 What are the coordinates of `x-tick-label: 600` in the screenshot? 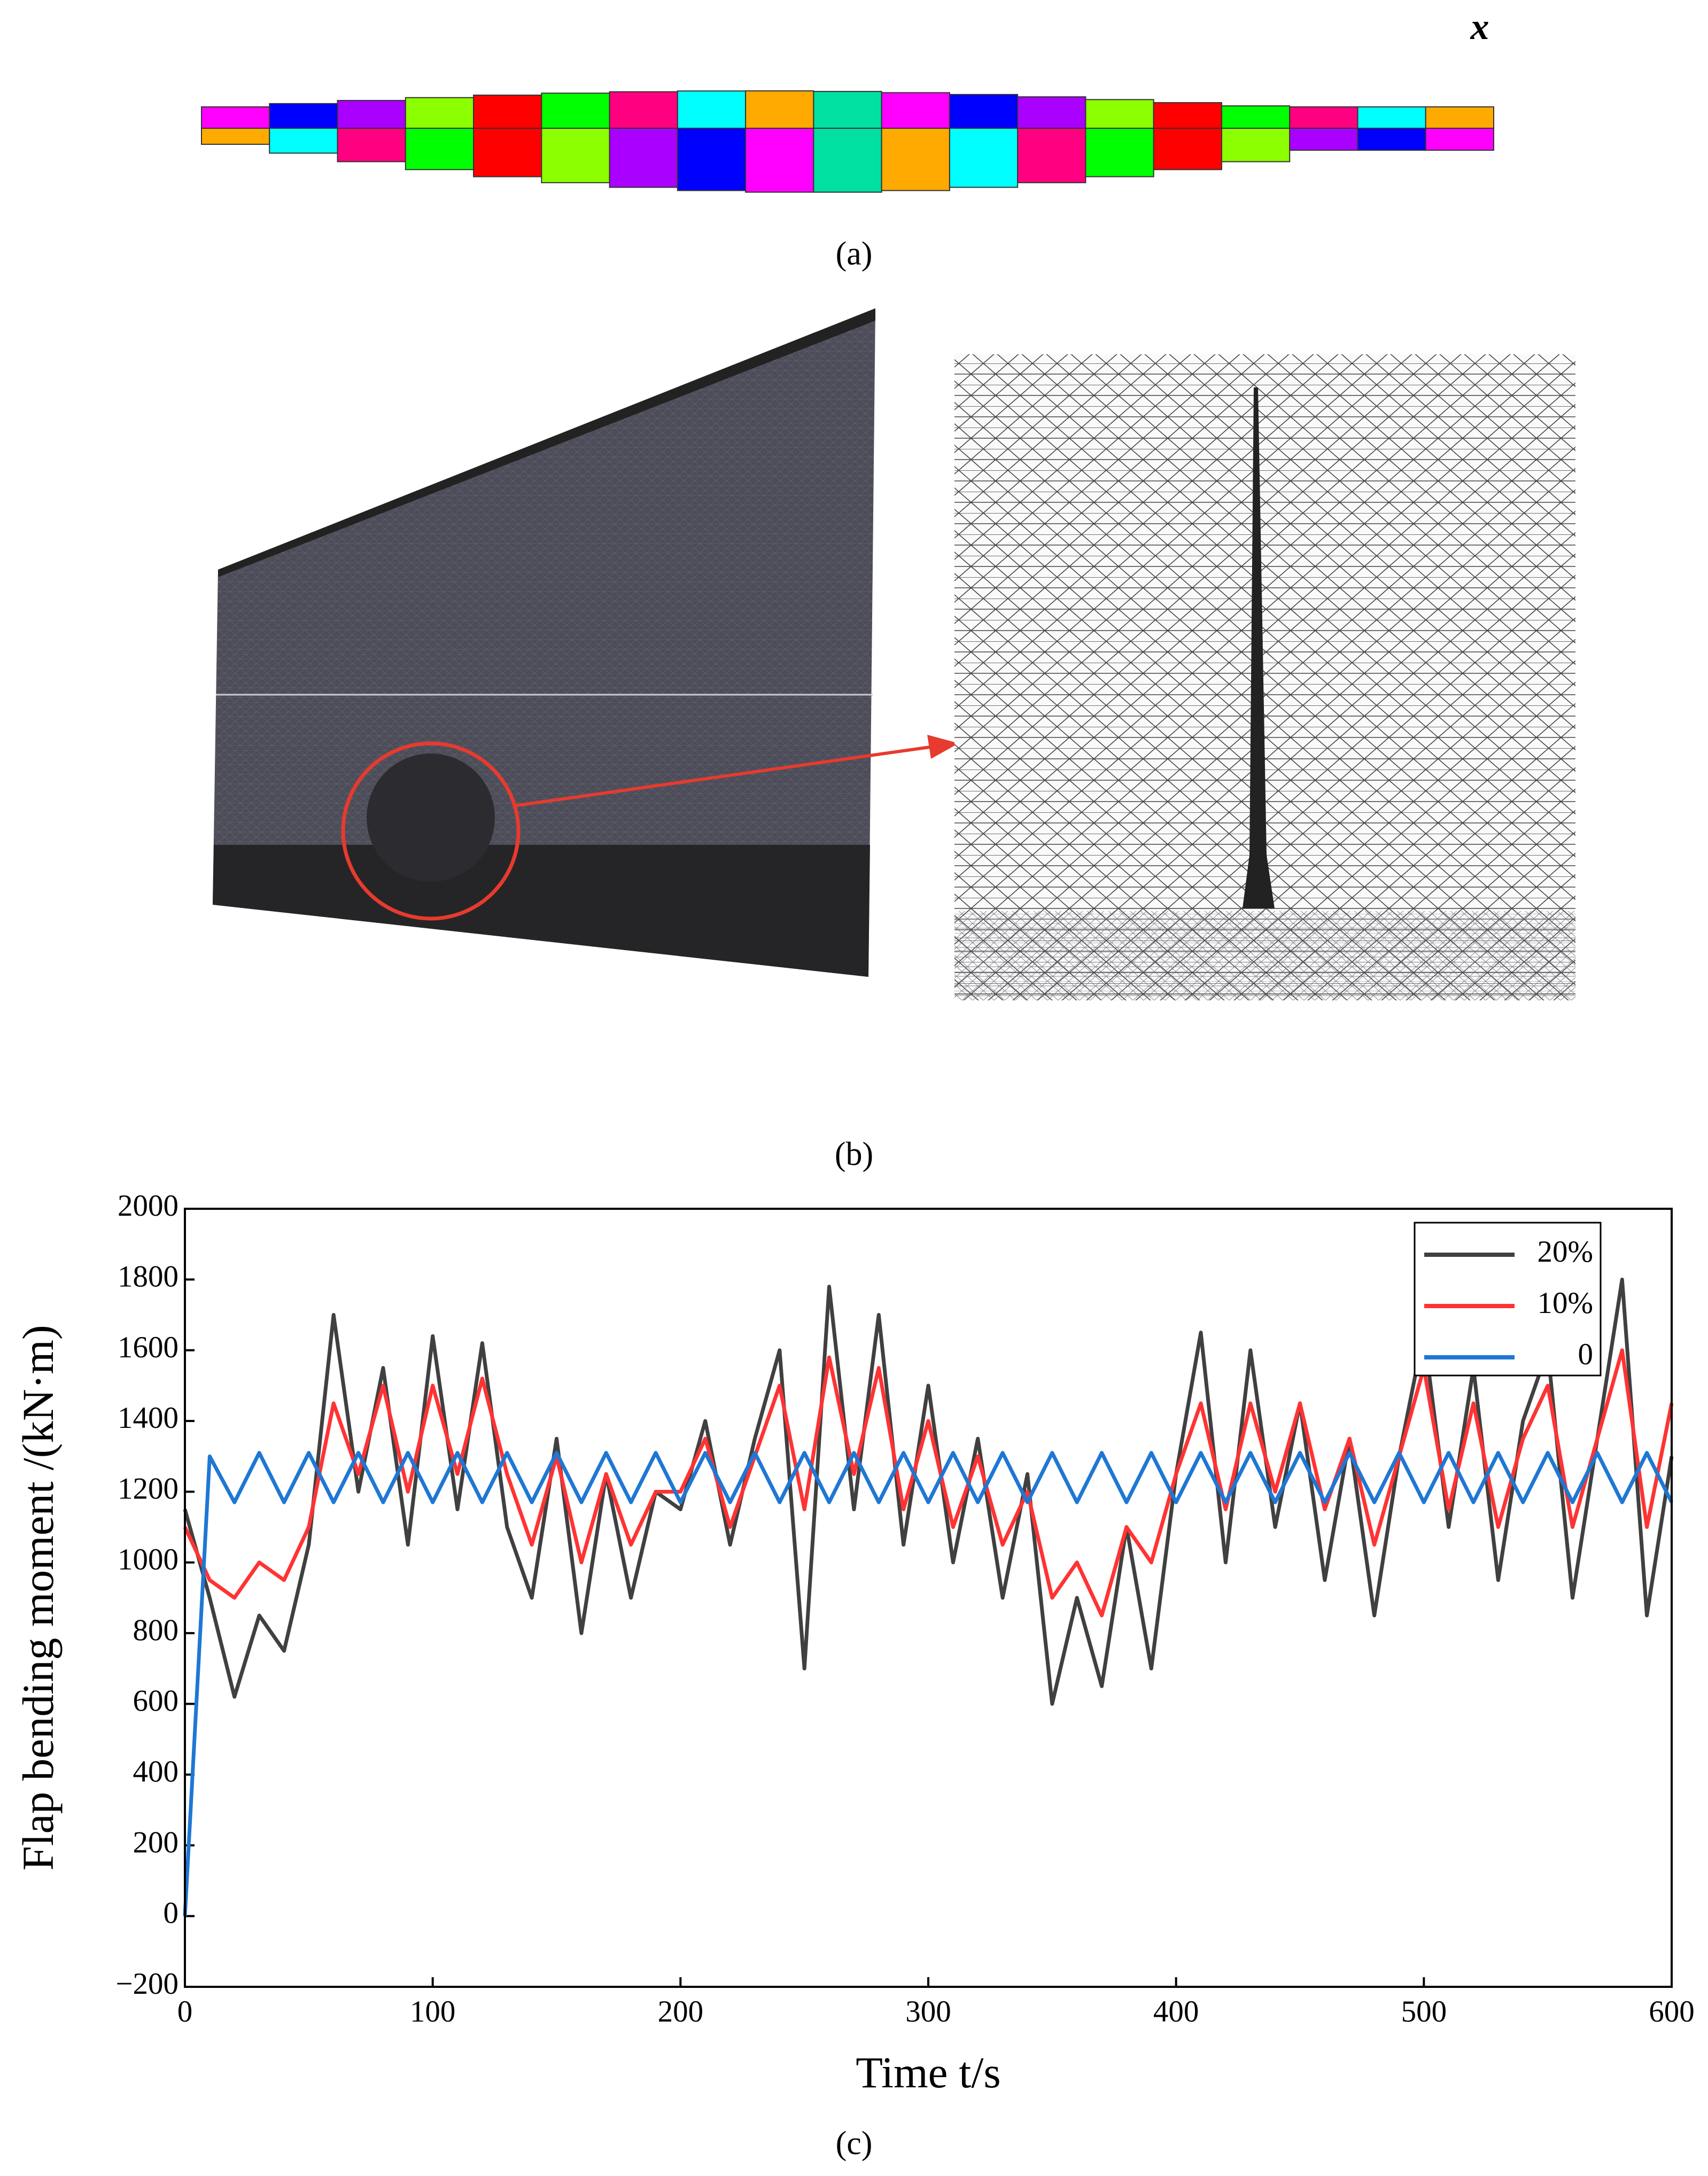 It's located at (1672, 2012).